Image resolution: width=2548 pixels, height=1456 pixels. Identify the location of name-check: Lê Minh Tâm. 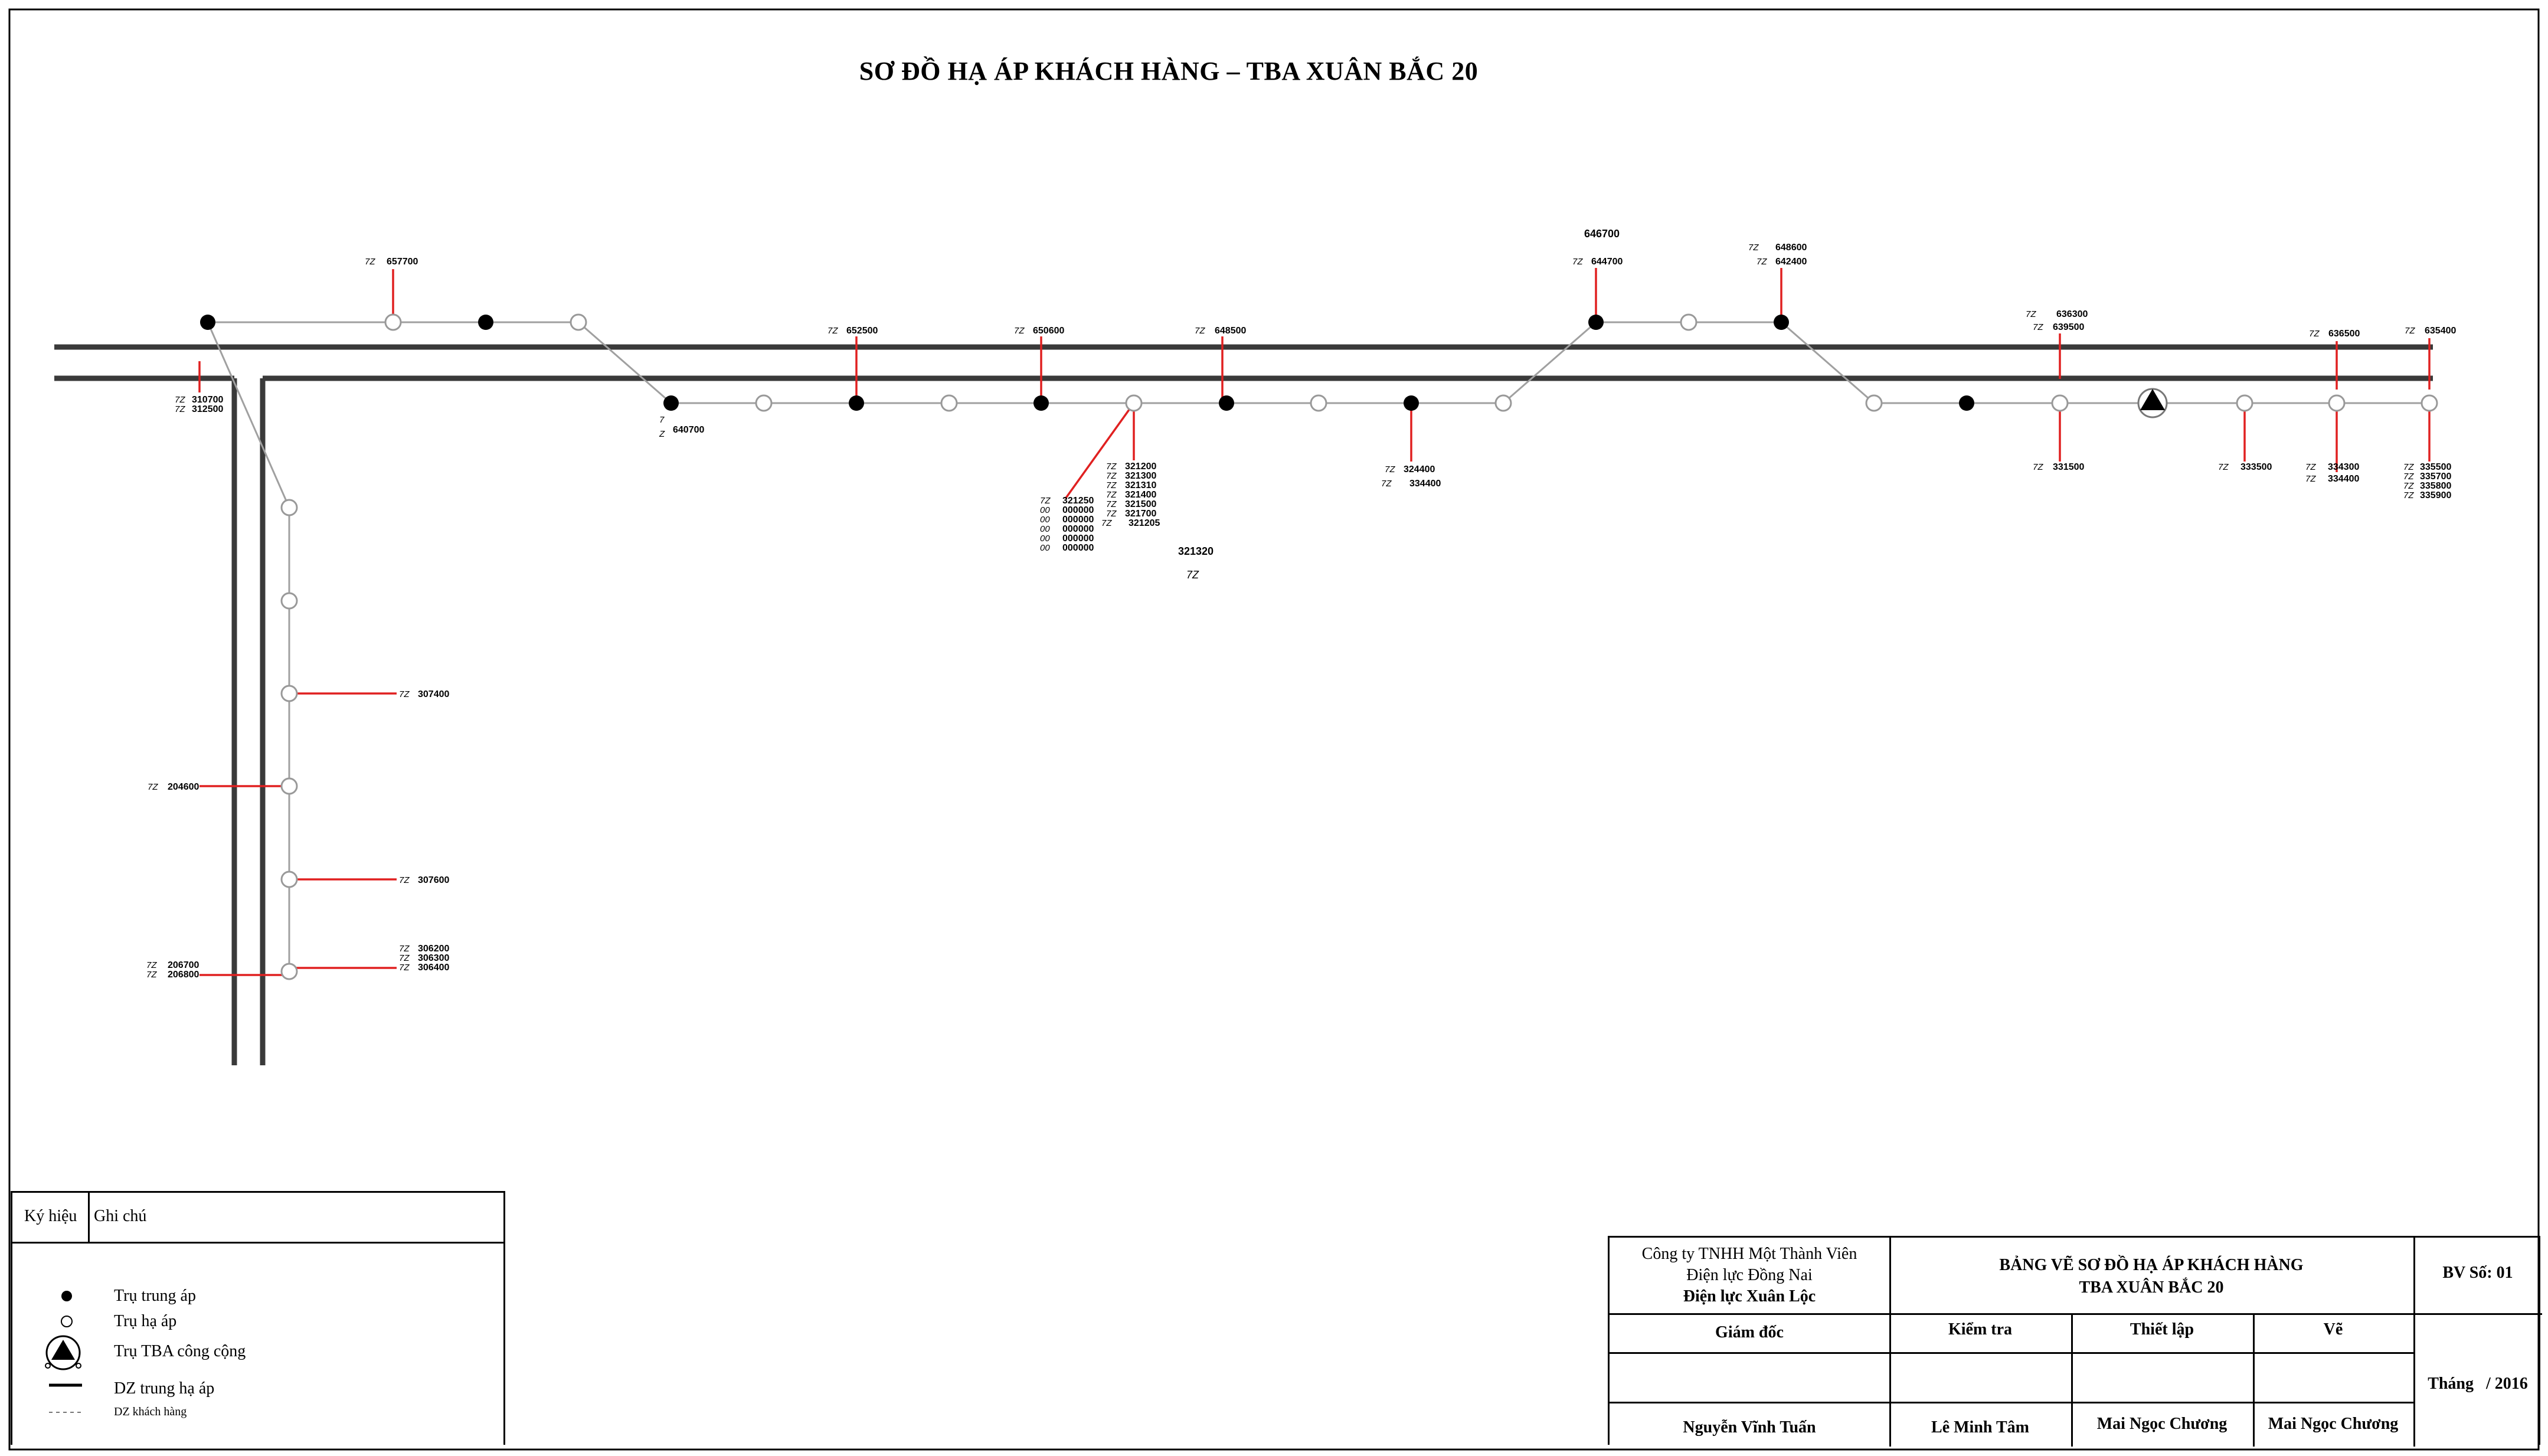
(1980, 1427).